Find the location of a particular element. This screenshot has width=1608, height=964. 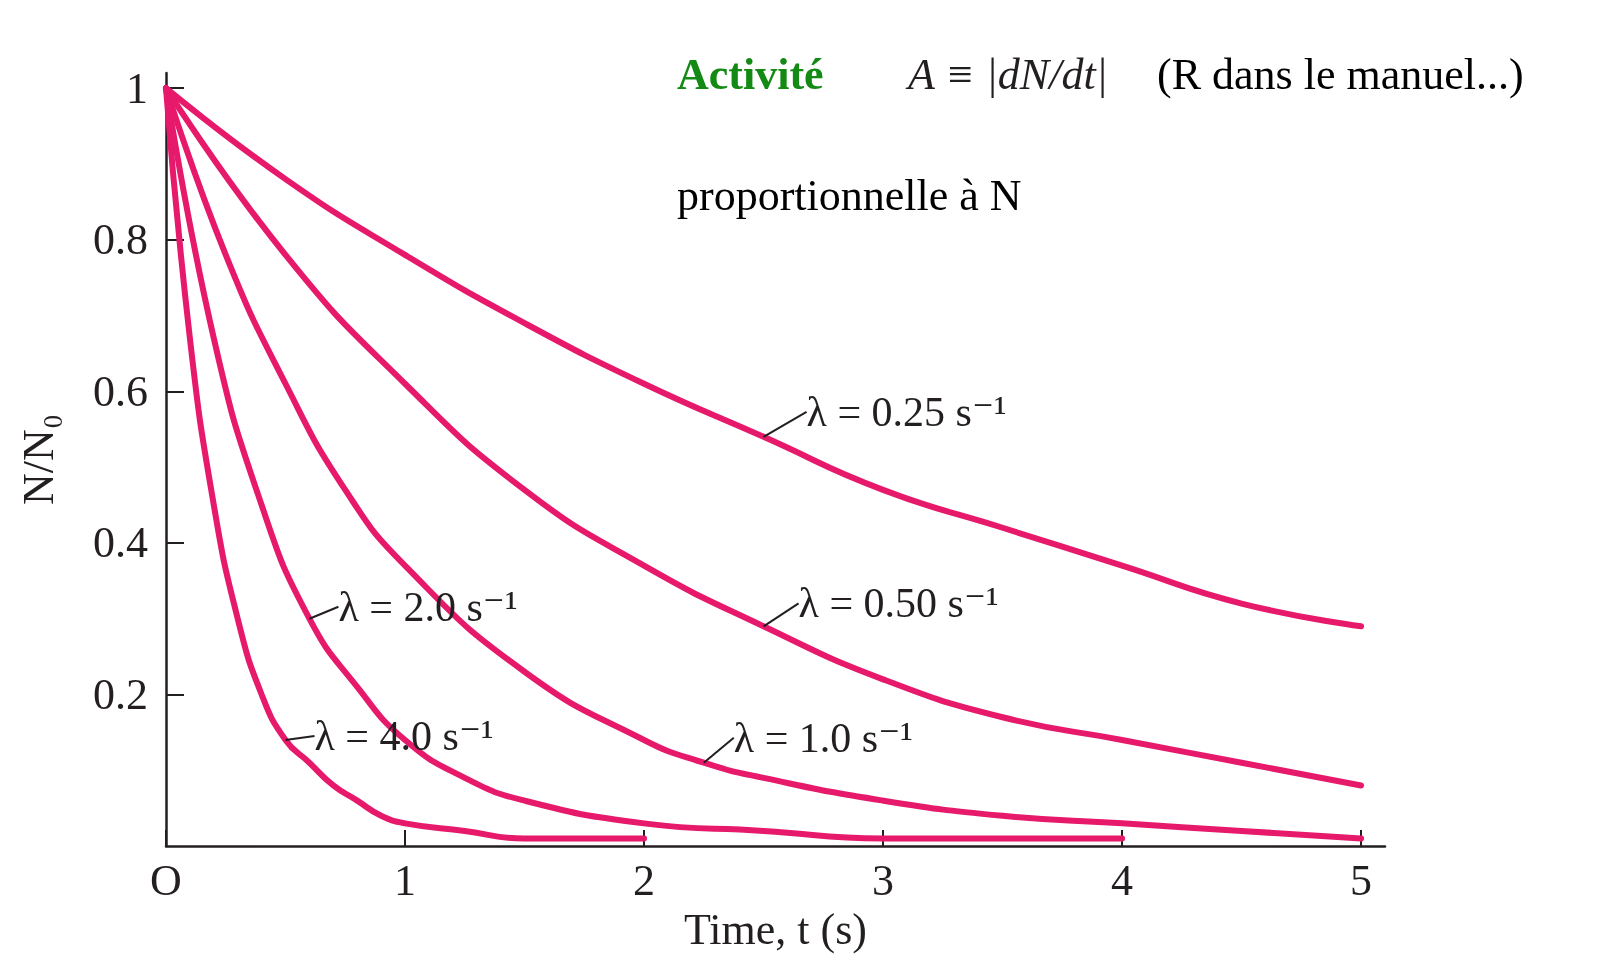

y-axis-title: N/N₀ is located at coordinates (38, 459).